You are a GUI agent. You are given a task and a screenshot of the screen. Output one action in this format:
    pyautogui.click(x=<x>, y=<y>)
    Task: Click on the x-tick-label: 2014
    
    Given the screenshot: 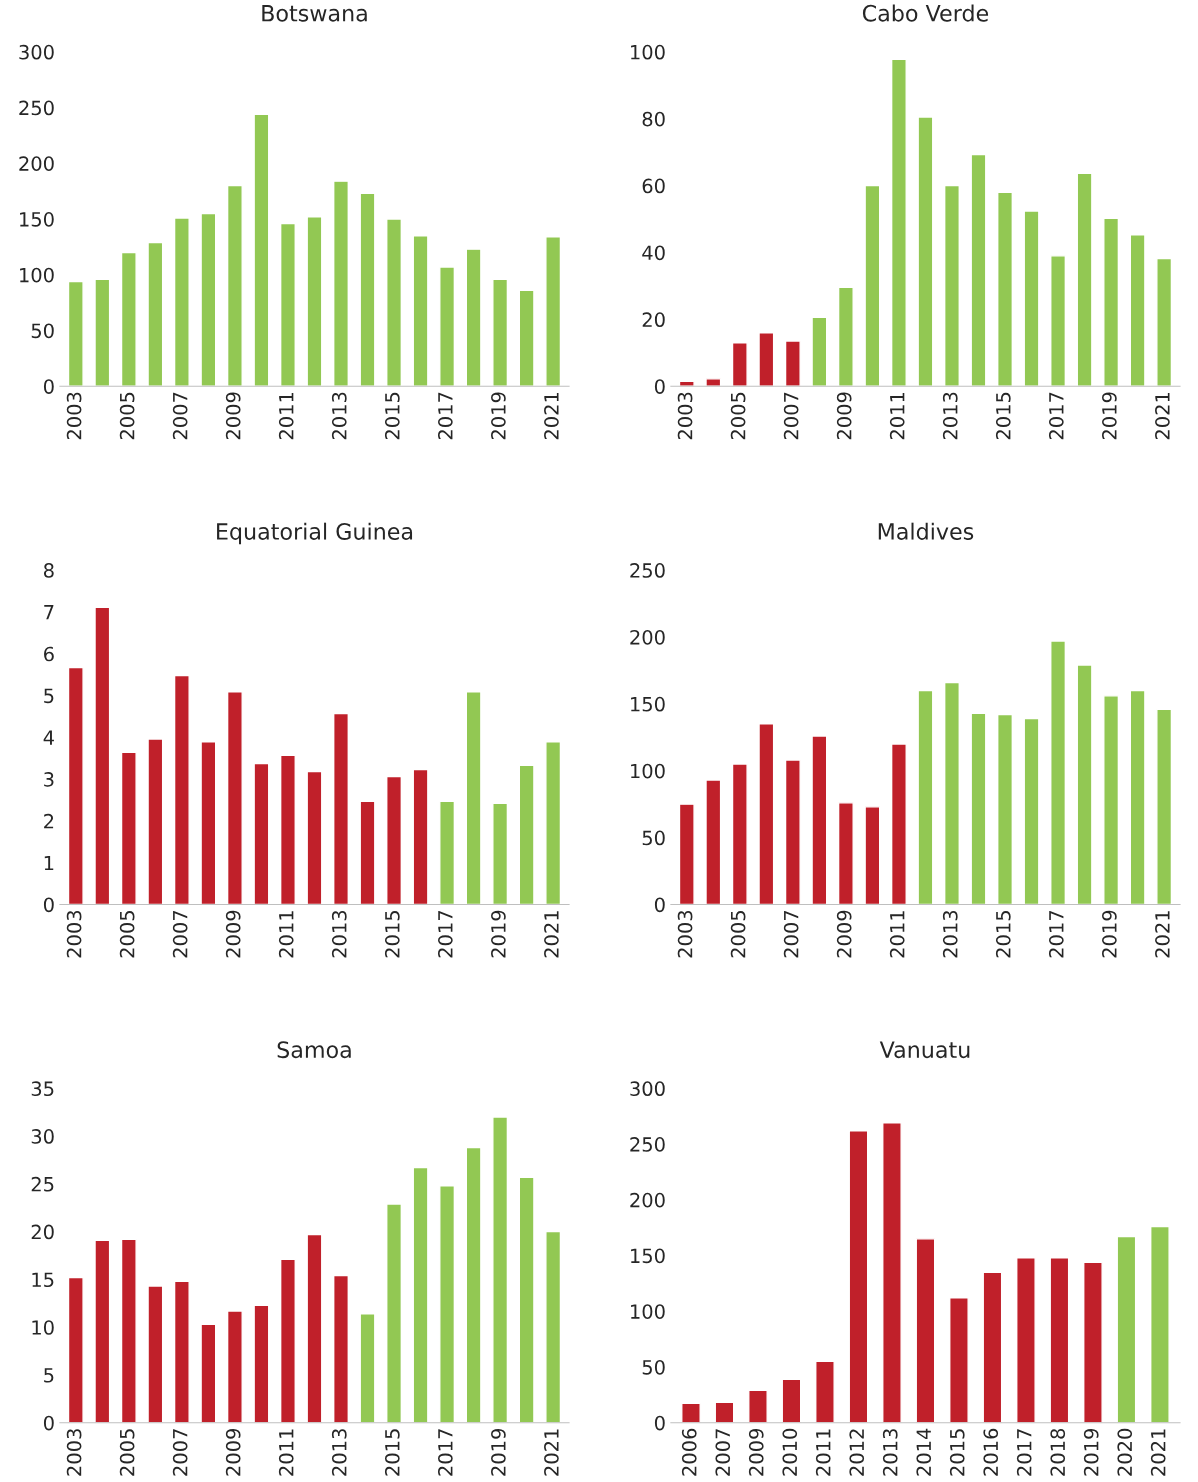 What is the action you would take?
    pyautogui.click(x=924, y=1452)
    